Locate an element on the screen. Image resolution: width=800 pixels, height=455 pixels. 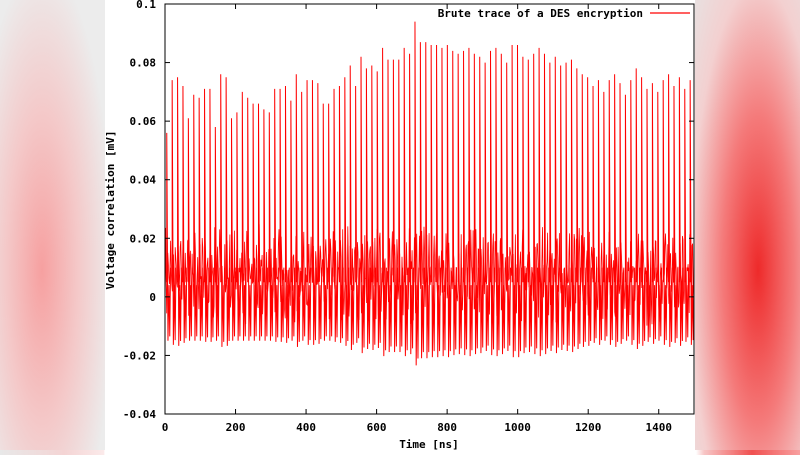
x-tick-label: 200 is located at coordinates (236, 427).